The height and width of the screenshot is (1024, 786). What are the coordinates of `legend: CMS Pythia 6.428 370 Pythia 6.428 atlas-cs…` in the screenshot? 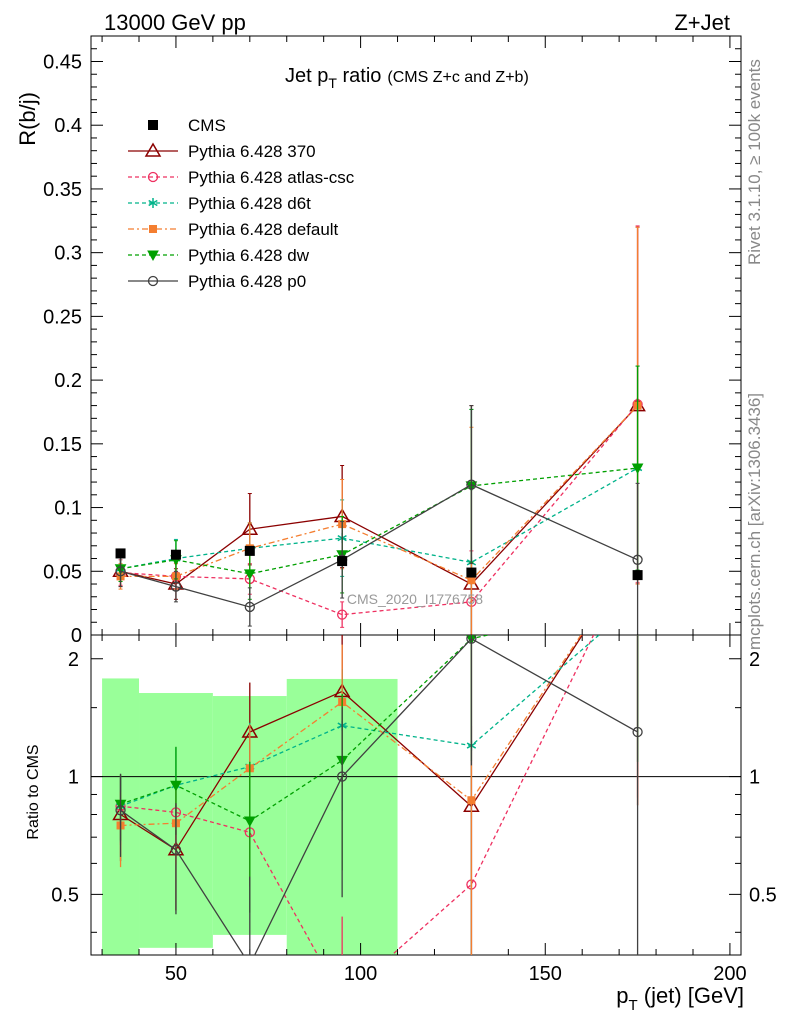 It's located at (241, 203).